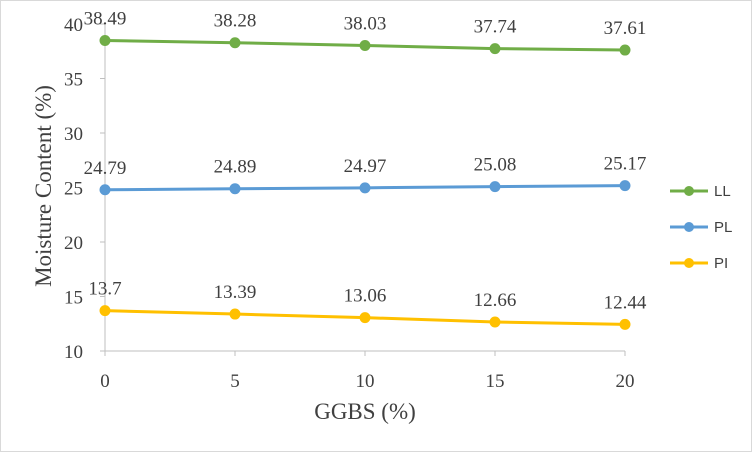 The height and width of the screenshot is (456, 752). What do you see at coordinates (105, 168) in the screenshot?
I see `data-label-pl: 24.79` at bounding box center [105, 168].